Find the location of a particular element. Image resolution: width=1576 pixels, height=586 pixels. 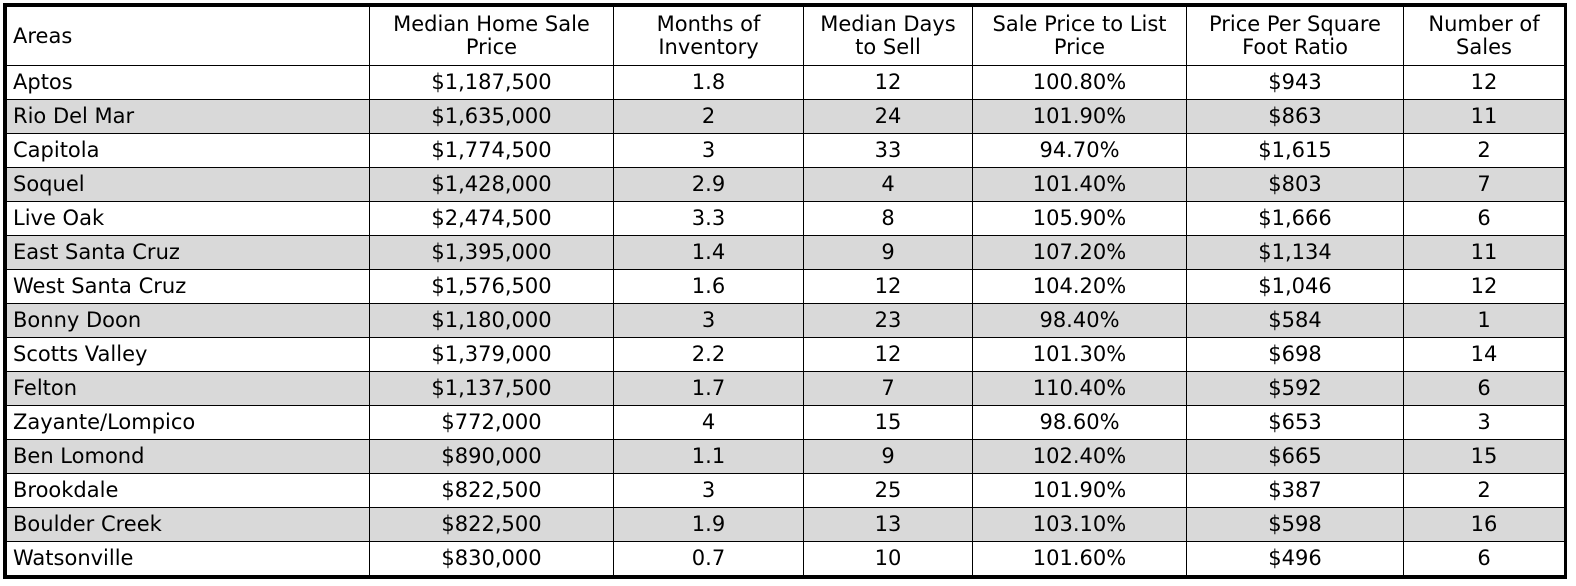

area-cell: East Santa Cruz is located at coordinates (188, 252).